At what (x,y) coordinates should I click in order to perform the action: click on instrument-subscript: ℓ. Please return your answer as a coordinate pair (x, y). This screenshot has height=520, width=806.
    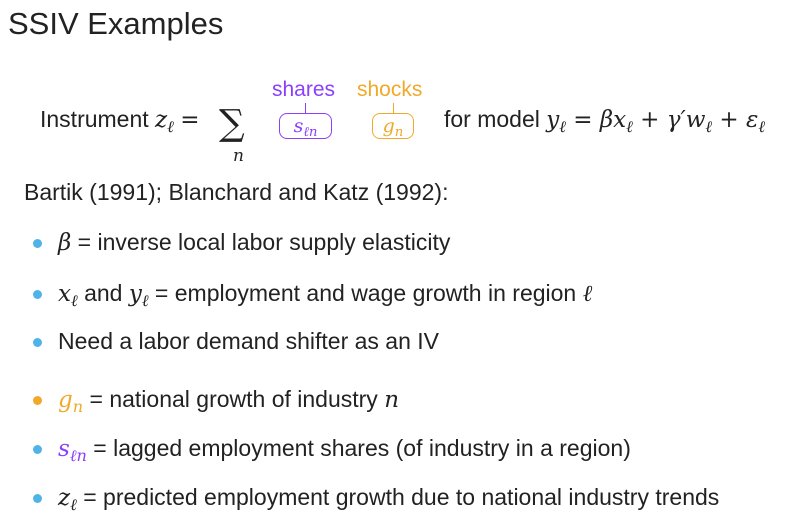
    Looking at the image, I should click on (170, 126).